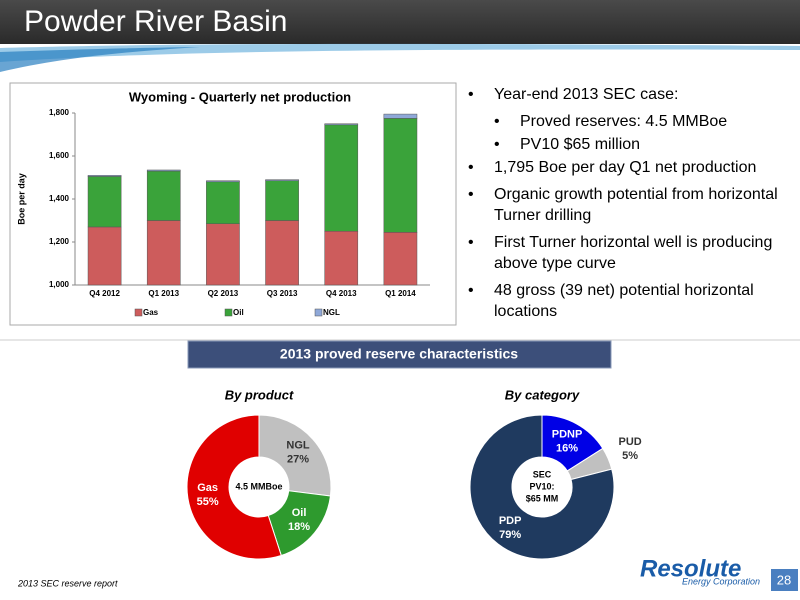  Describe the element at coordinates (400, 293) in the screenshot. I see `x-tick-label: Q1 2014` at that location.